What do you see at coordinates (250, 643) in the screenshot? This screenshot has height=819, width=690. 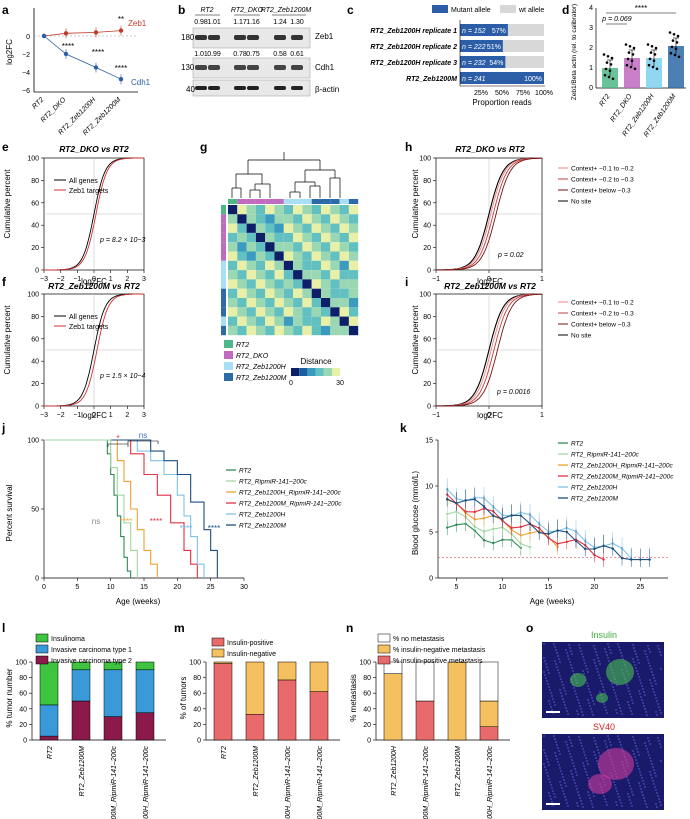 I see `m-legend-label: Insulin-positive` at bounding box center [250, 643].